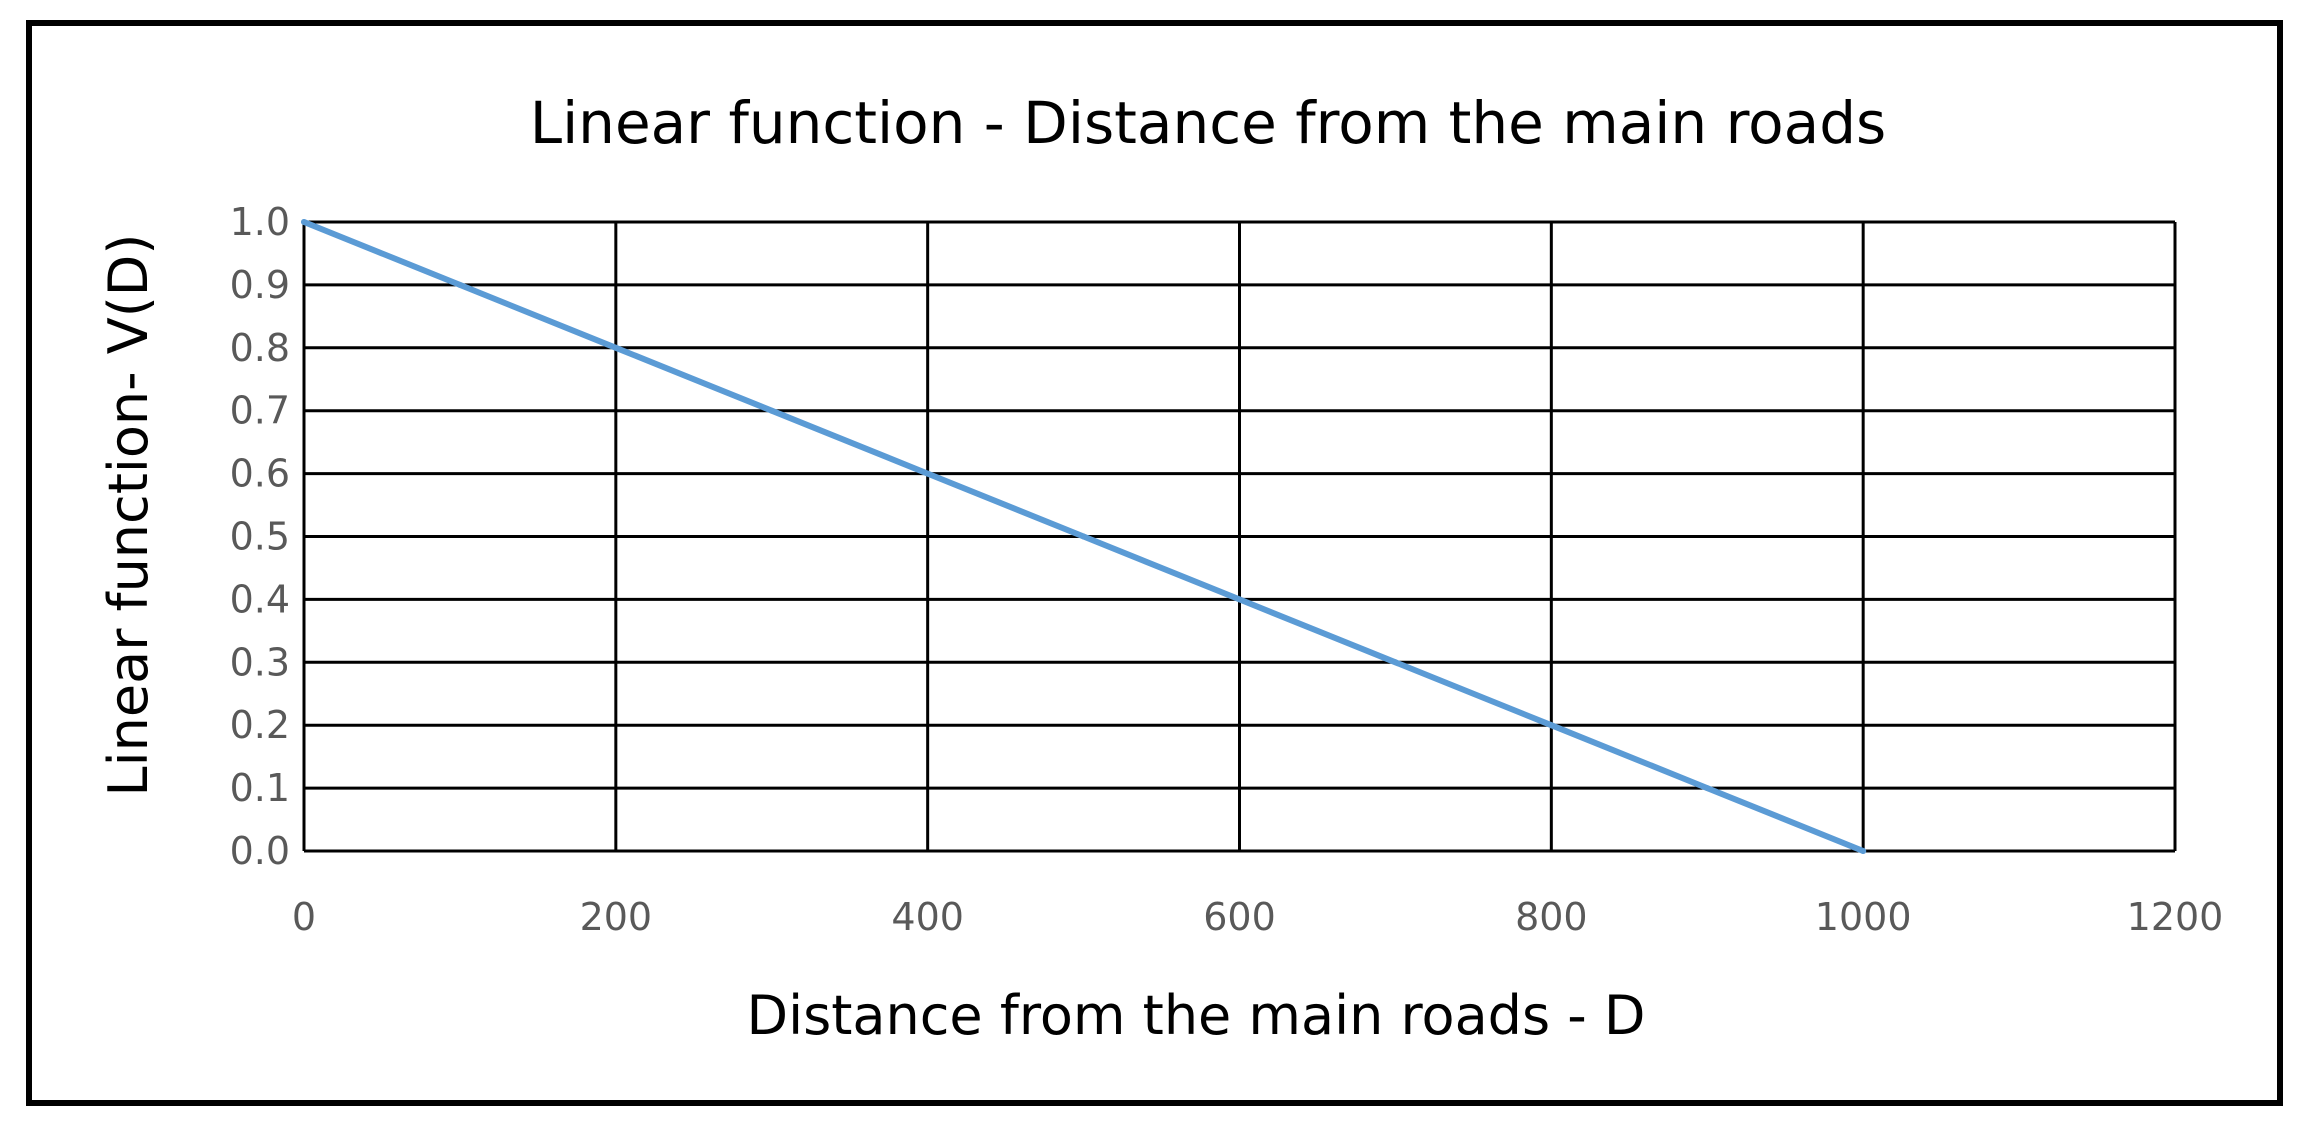 The image size is (2310, 1136). What do you see at coordinates (128, 515) in the screenshot?
I see `y-axis-title: Linear function- V(D)` at bounding box center [128, 515].